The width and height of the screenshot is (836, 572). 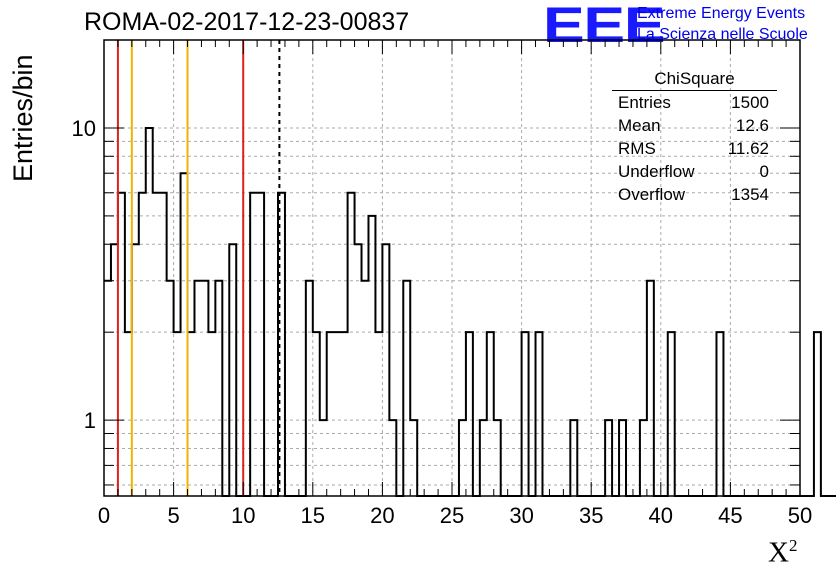 I want to click on stats-row-entries: Entries 1500, so click(x=694, y=102).